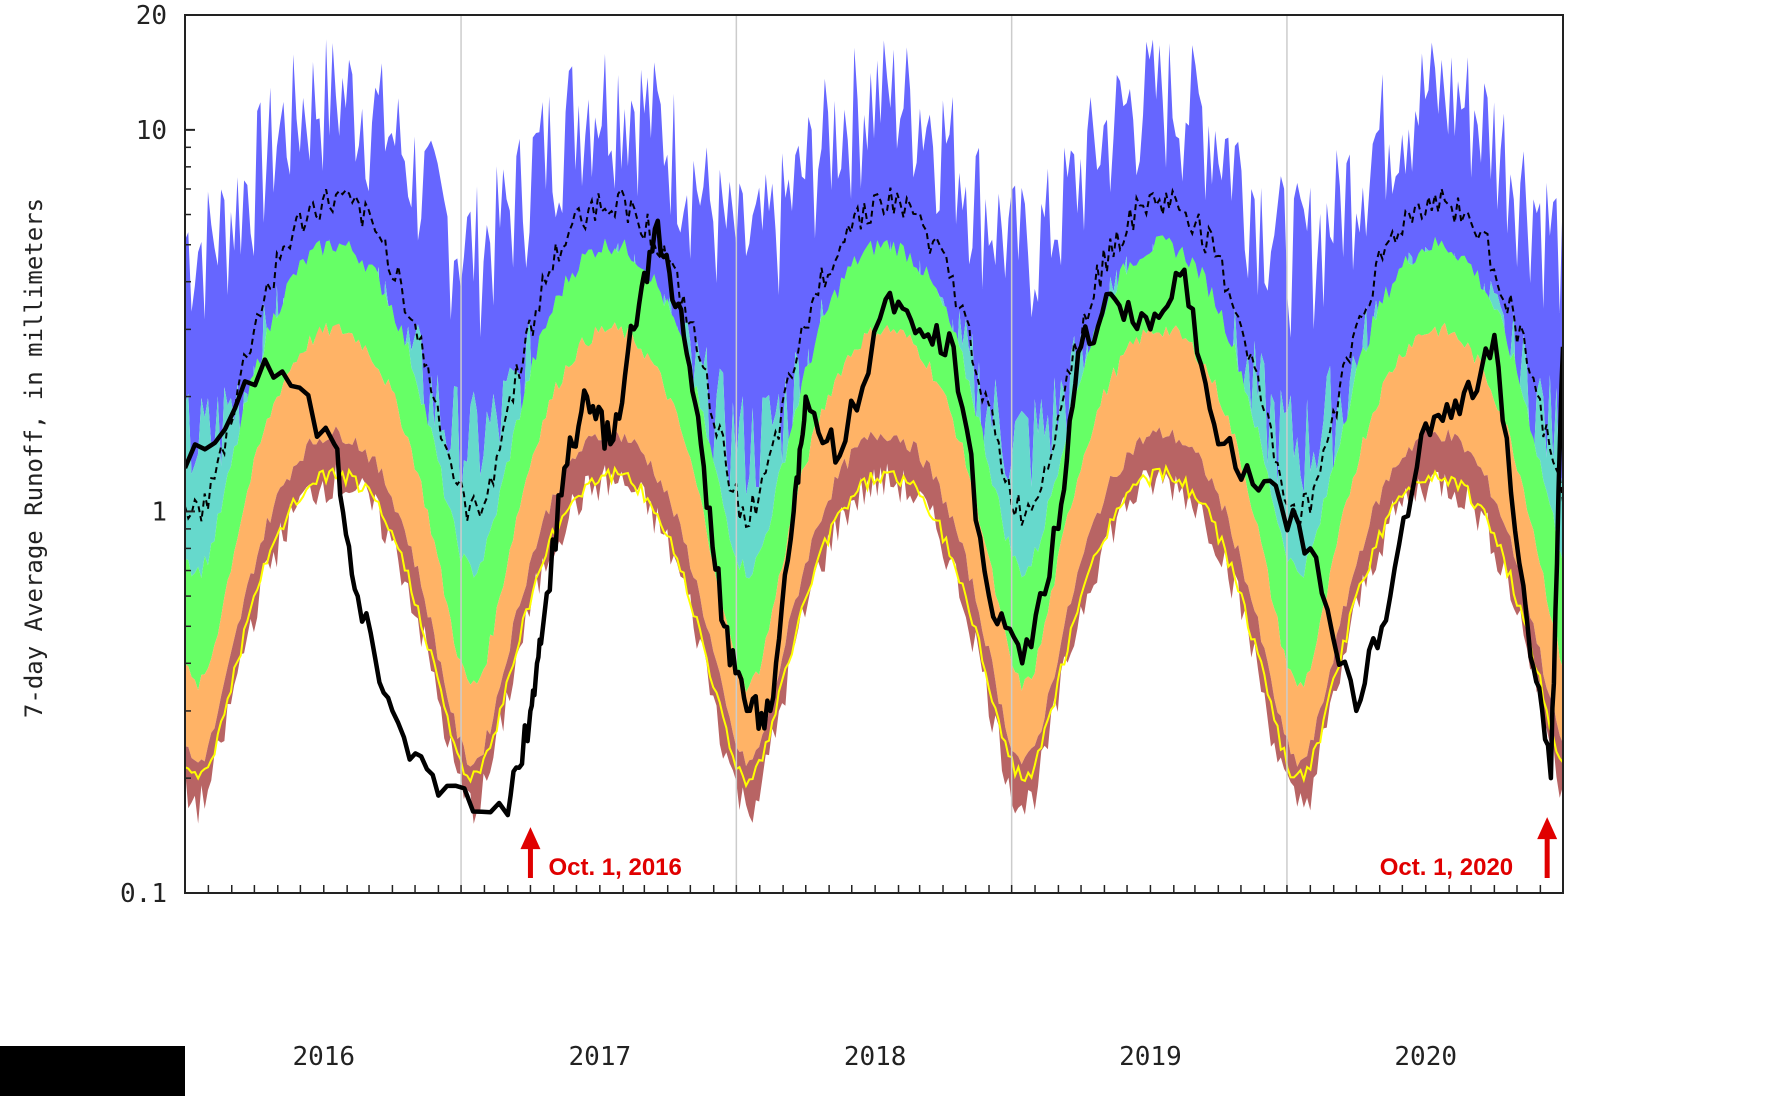  Describe the element at coordinates (1446, 867) in the screenshot. I see `annotation-label: Oct. 1, 2020` at that location.